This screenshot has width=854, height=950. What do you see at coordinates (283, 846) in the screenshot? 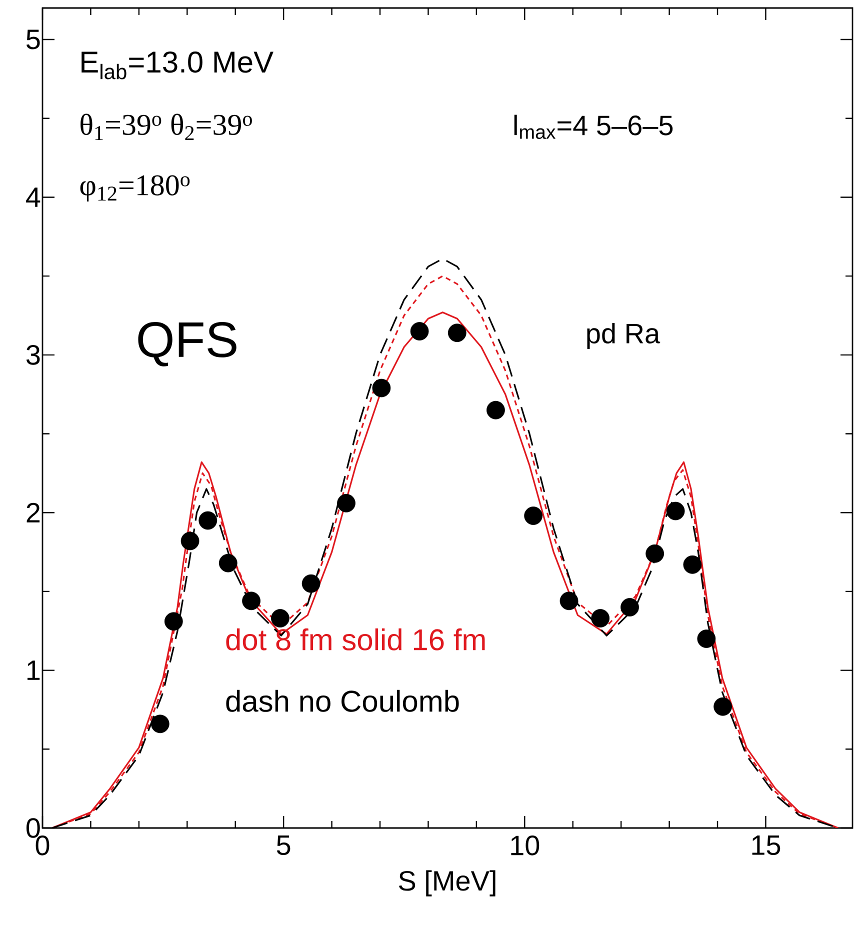
I see `x-tick-label: 5` at bounding box center [283, 846].